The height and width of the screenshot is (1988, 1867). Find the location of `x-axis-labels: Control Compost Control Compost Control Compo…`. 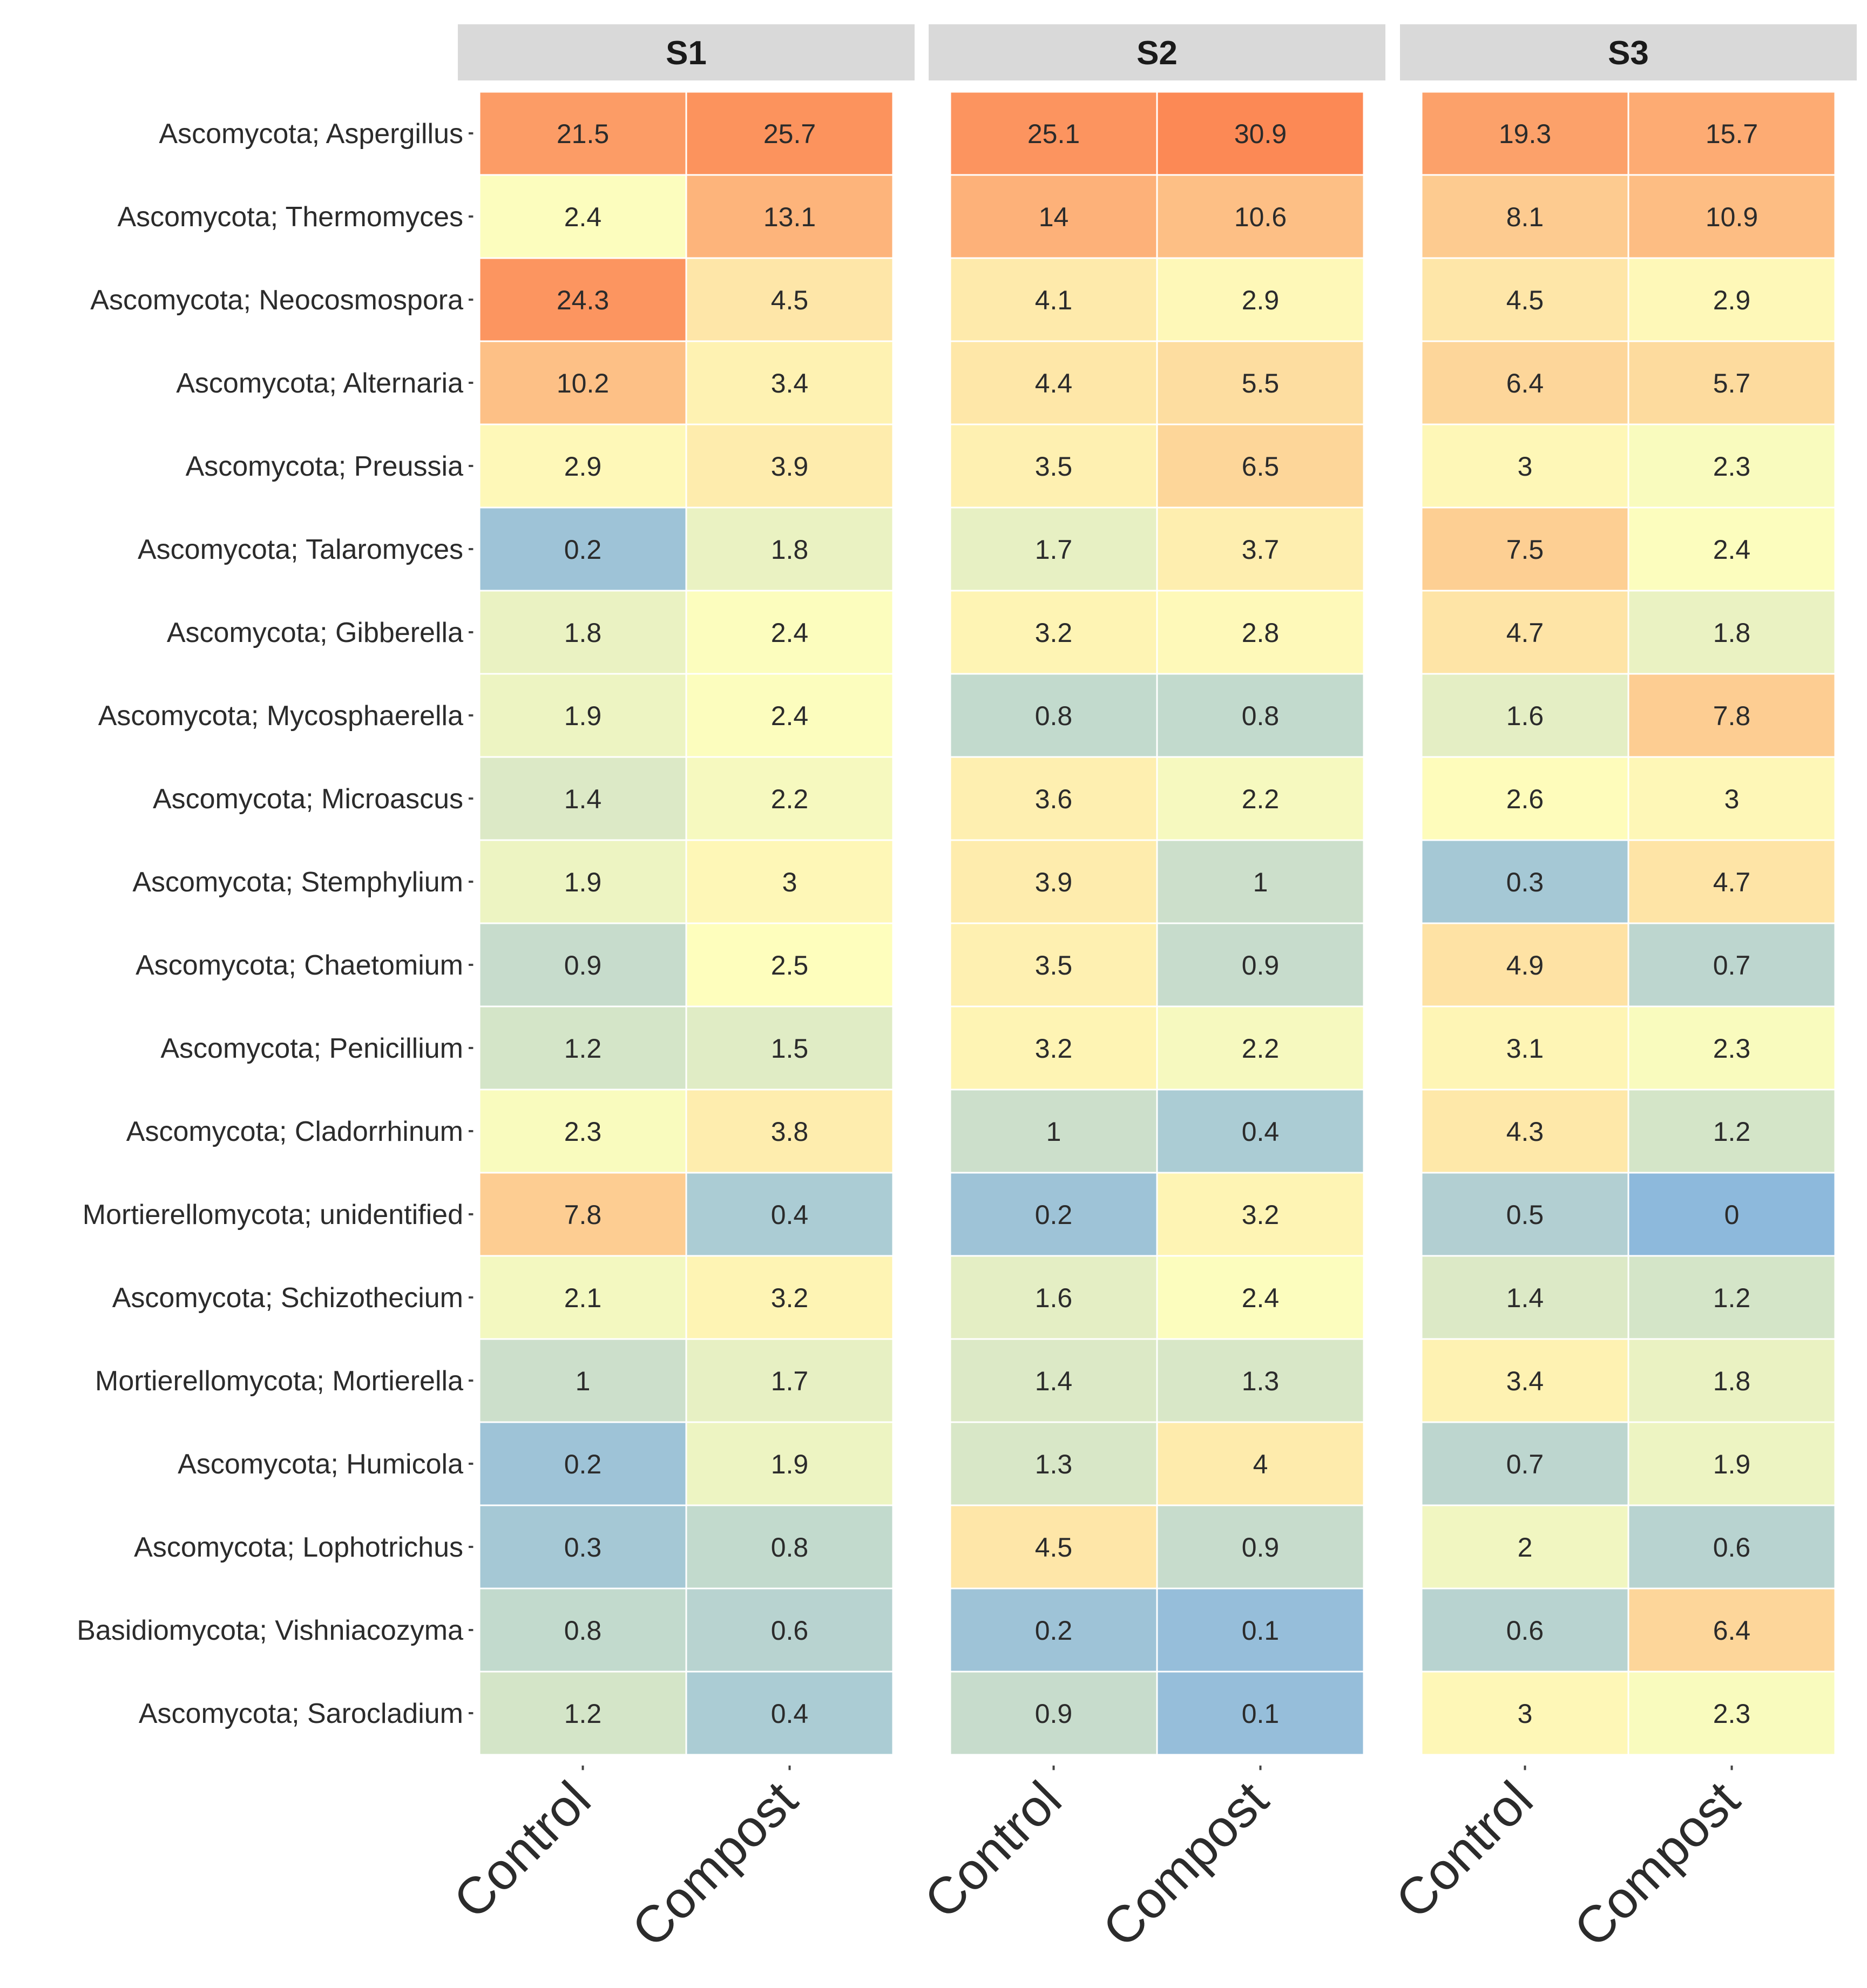

x-axis-labels: Control Compost Control Compost Control Compo… is located at coordinates (1096, 1862).